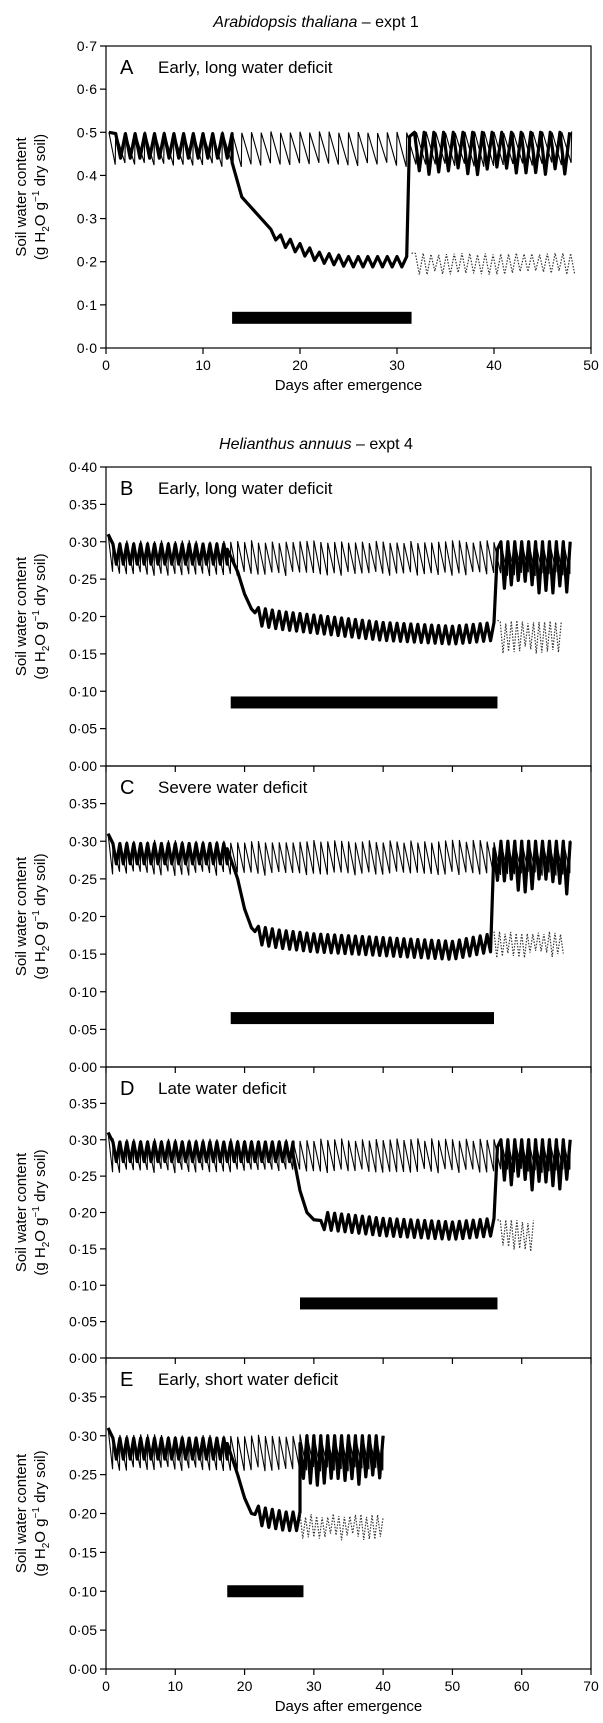 This screenshot has height=1723, width=603. What do you see at coordinates (591, 1686) in the screenshot?
I see `x-tick-label: 70` at bounding box center [591, 1686].